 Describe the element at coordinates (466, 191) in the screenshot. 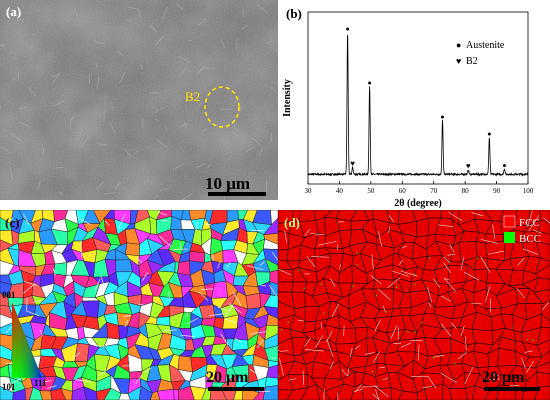

I see `x-tick-label-80: 80` at that location.